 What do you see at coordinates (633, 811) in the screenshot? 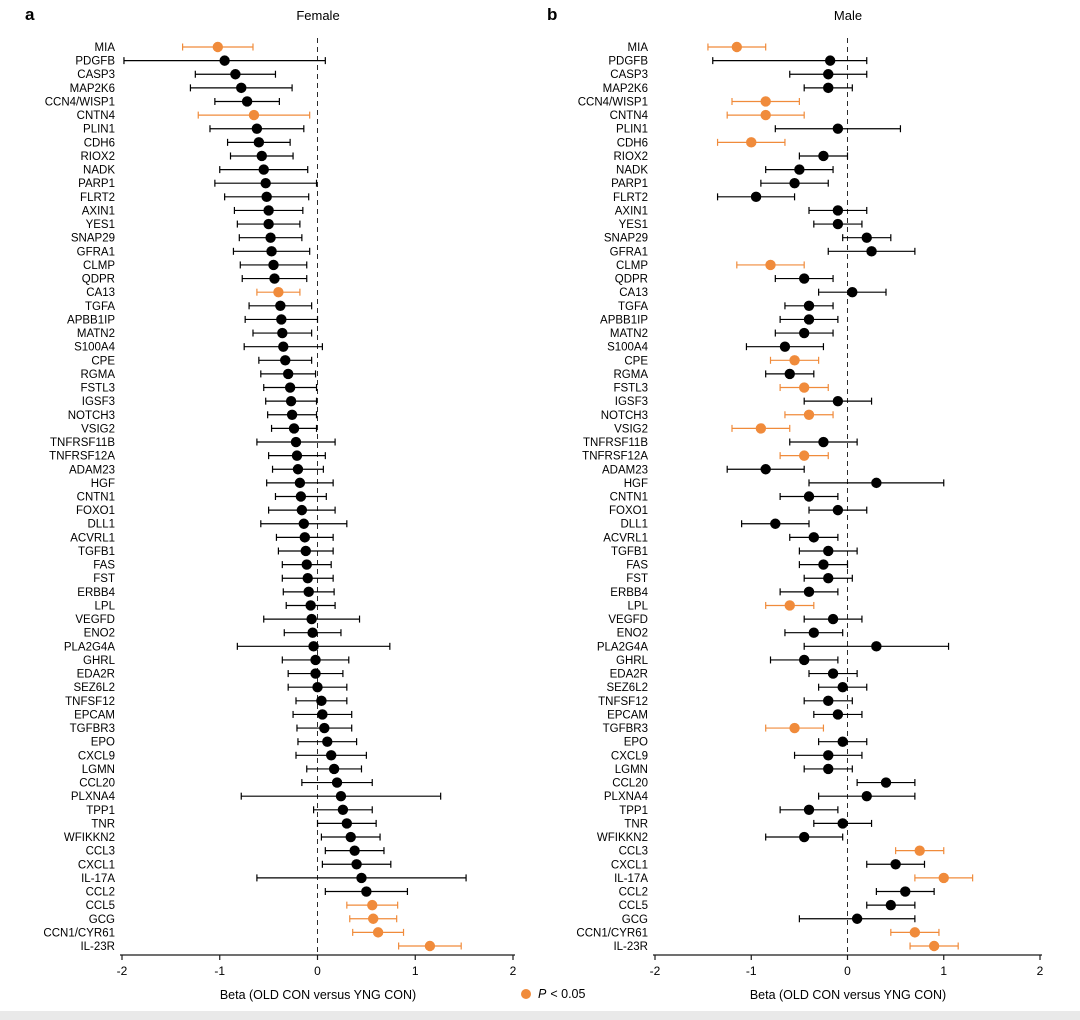
I see `gene-label: TPP1` at bounding box center [633, 811].